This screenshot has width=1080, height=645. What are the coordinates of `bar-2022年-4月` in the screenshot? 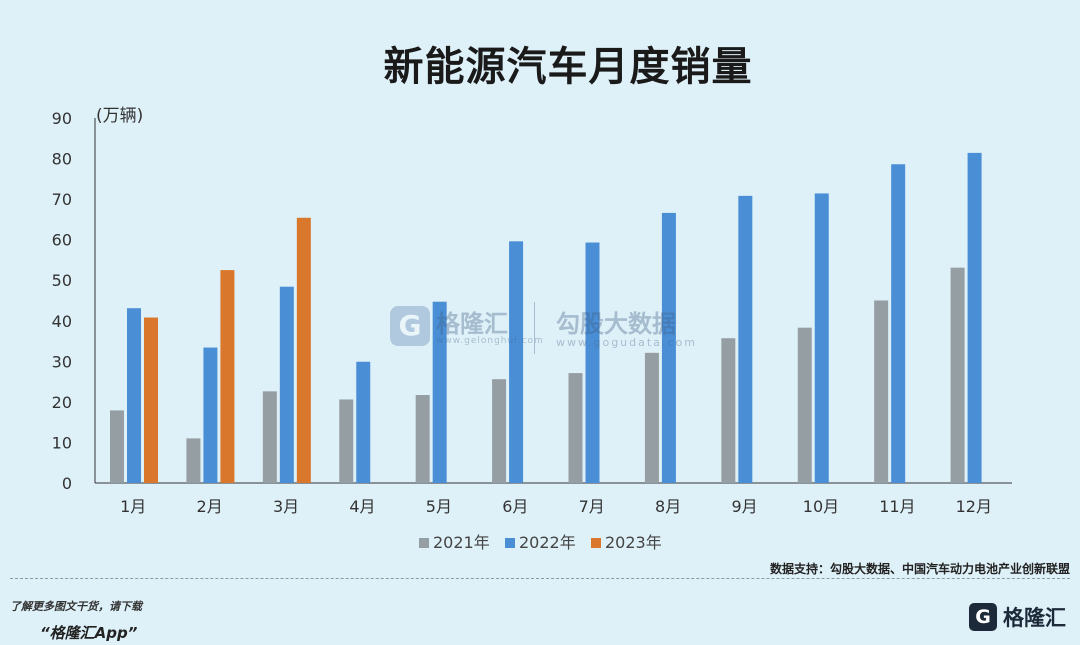 It's located at (363, 422).